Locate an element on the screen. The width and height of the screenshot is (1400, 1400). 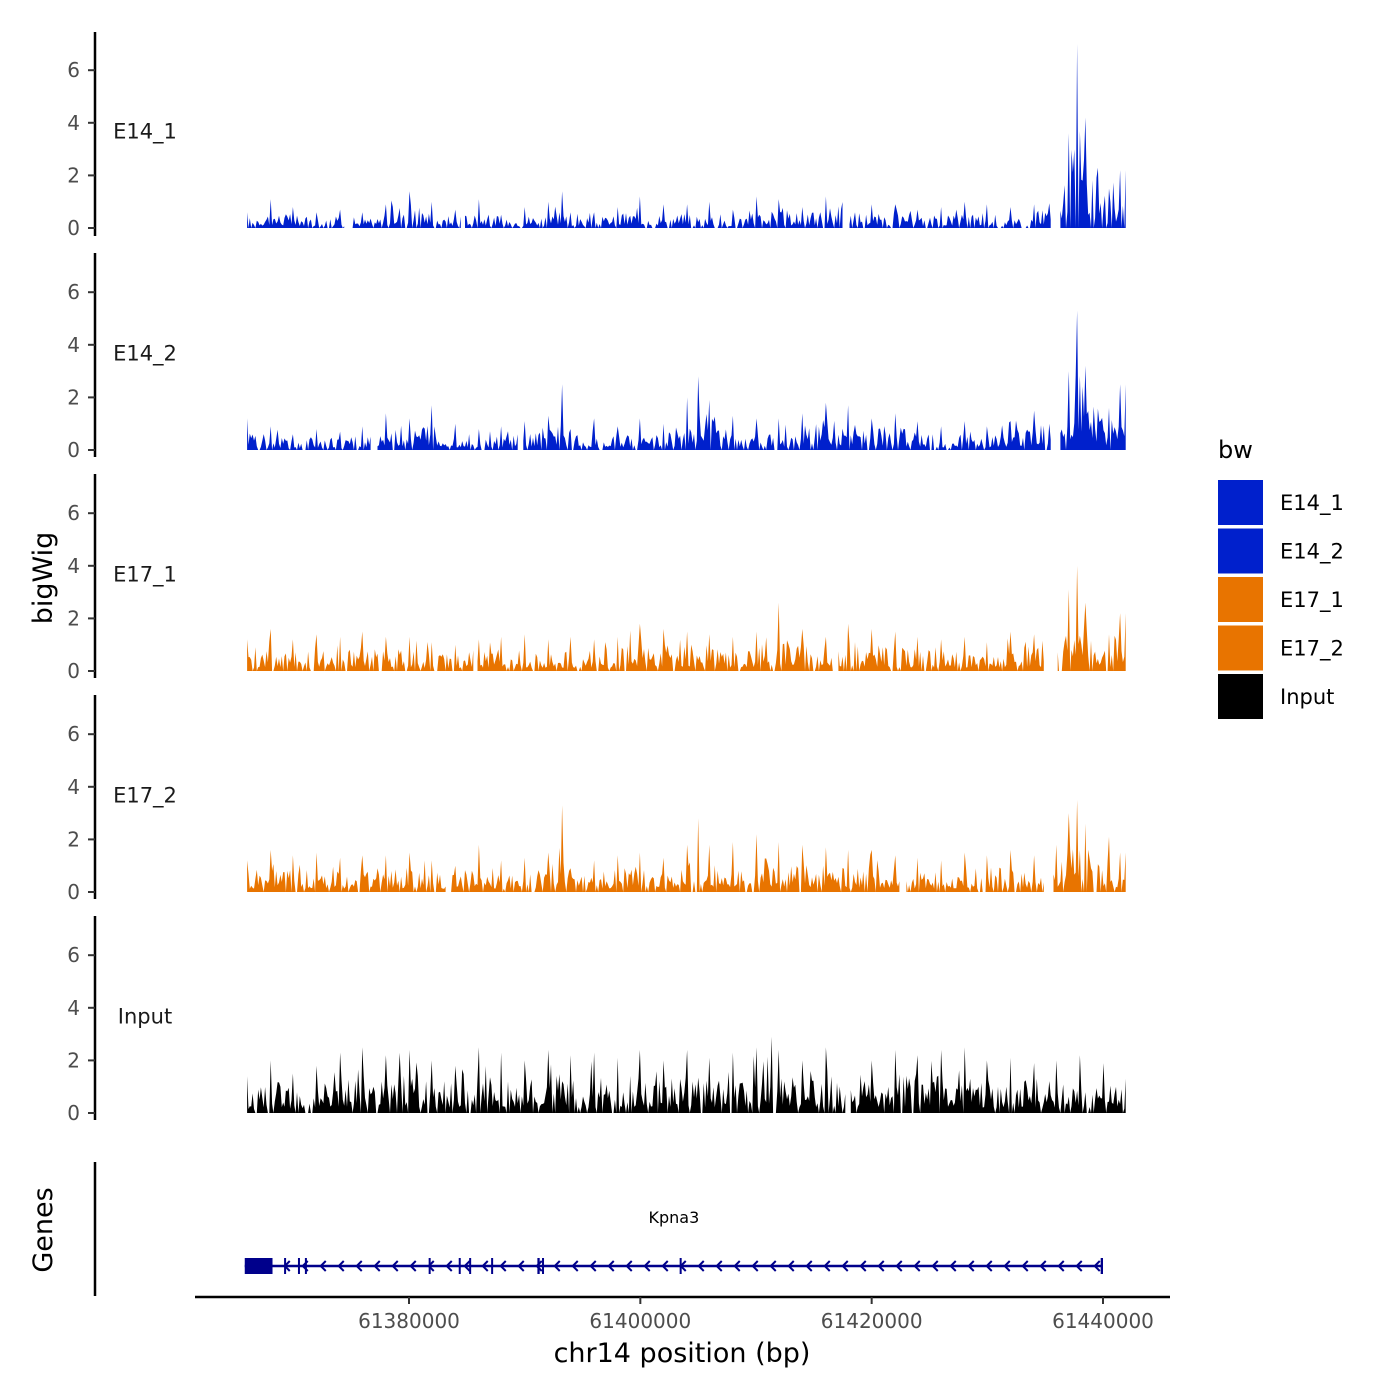
legend-label: Input is located at coordinates (1307, 697).